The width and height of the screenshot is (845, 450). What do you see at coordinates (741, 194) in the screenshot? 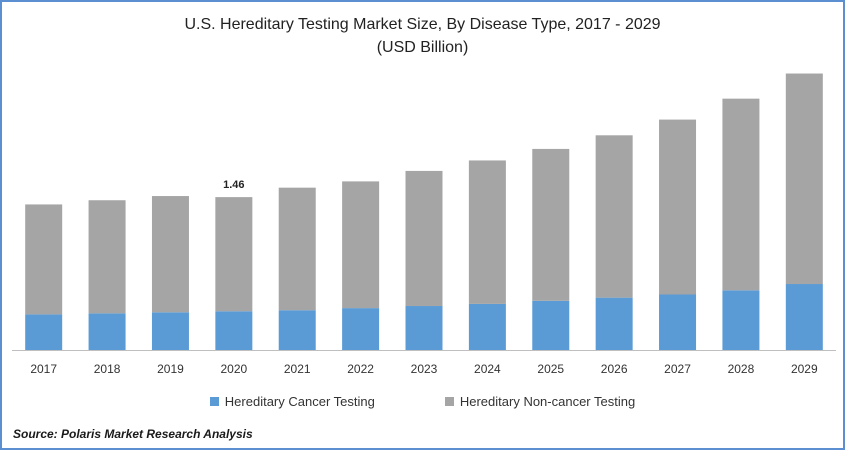
I see `bar-noncancer-2028` at bounding box center [741, 194].